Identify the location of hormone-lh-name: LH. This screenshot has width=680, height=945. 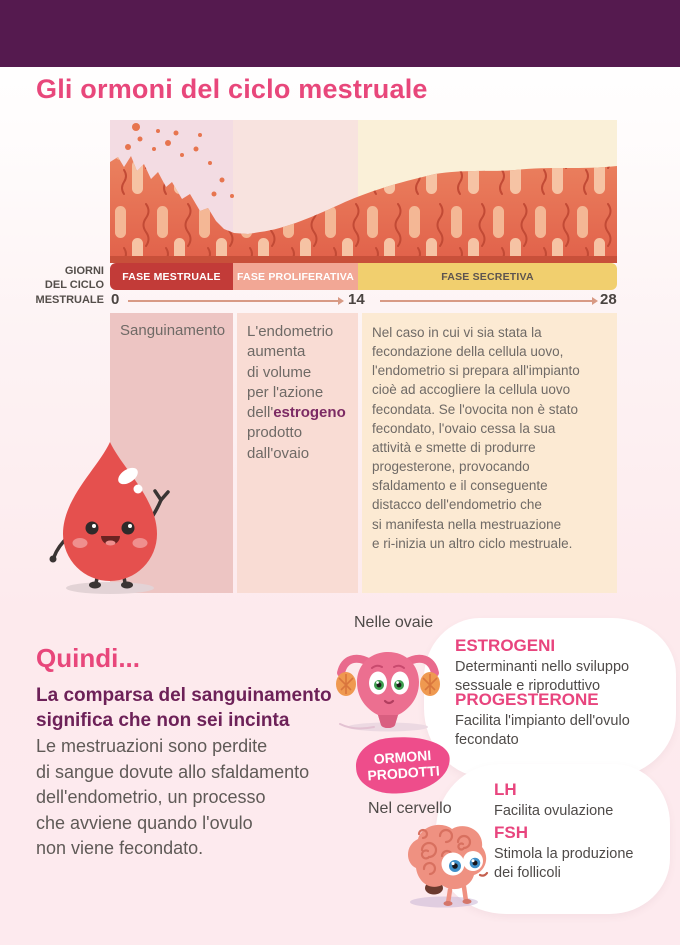
(505, 789).